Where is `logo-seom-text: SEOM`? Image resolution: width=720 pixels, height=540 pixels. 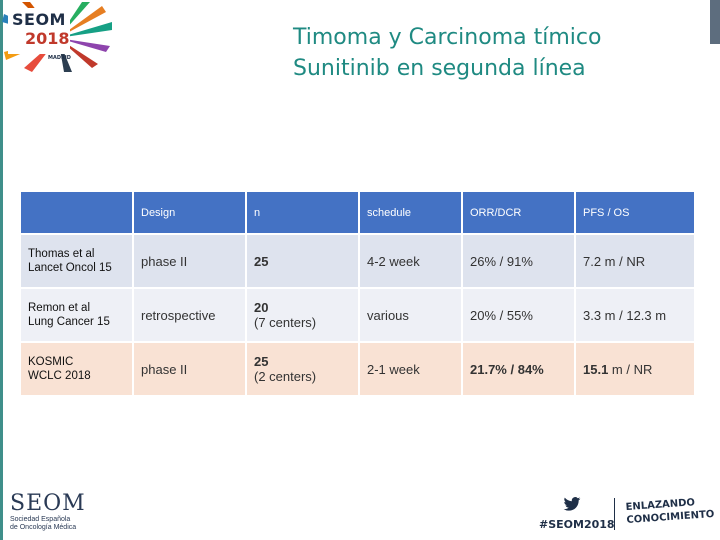
logo-seom-text: SEOM is located at coordinates (39, 19).